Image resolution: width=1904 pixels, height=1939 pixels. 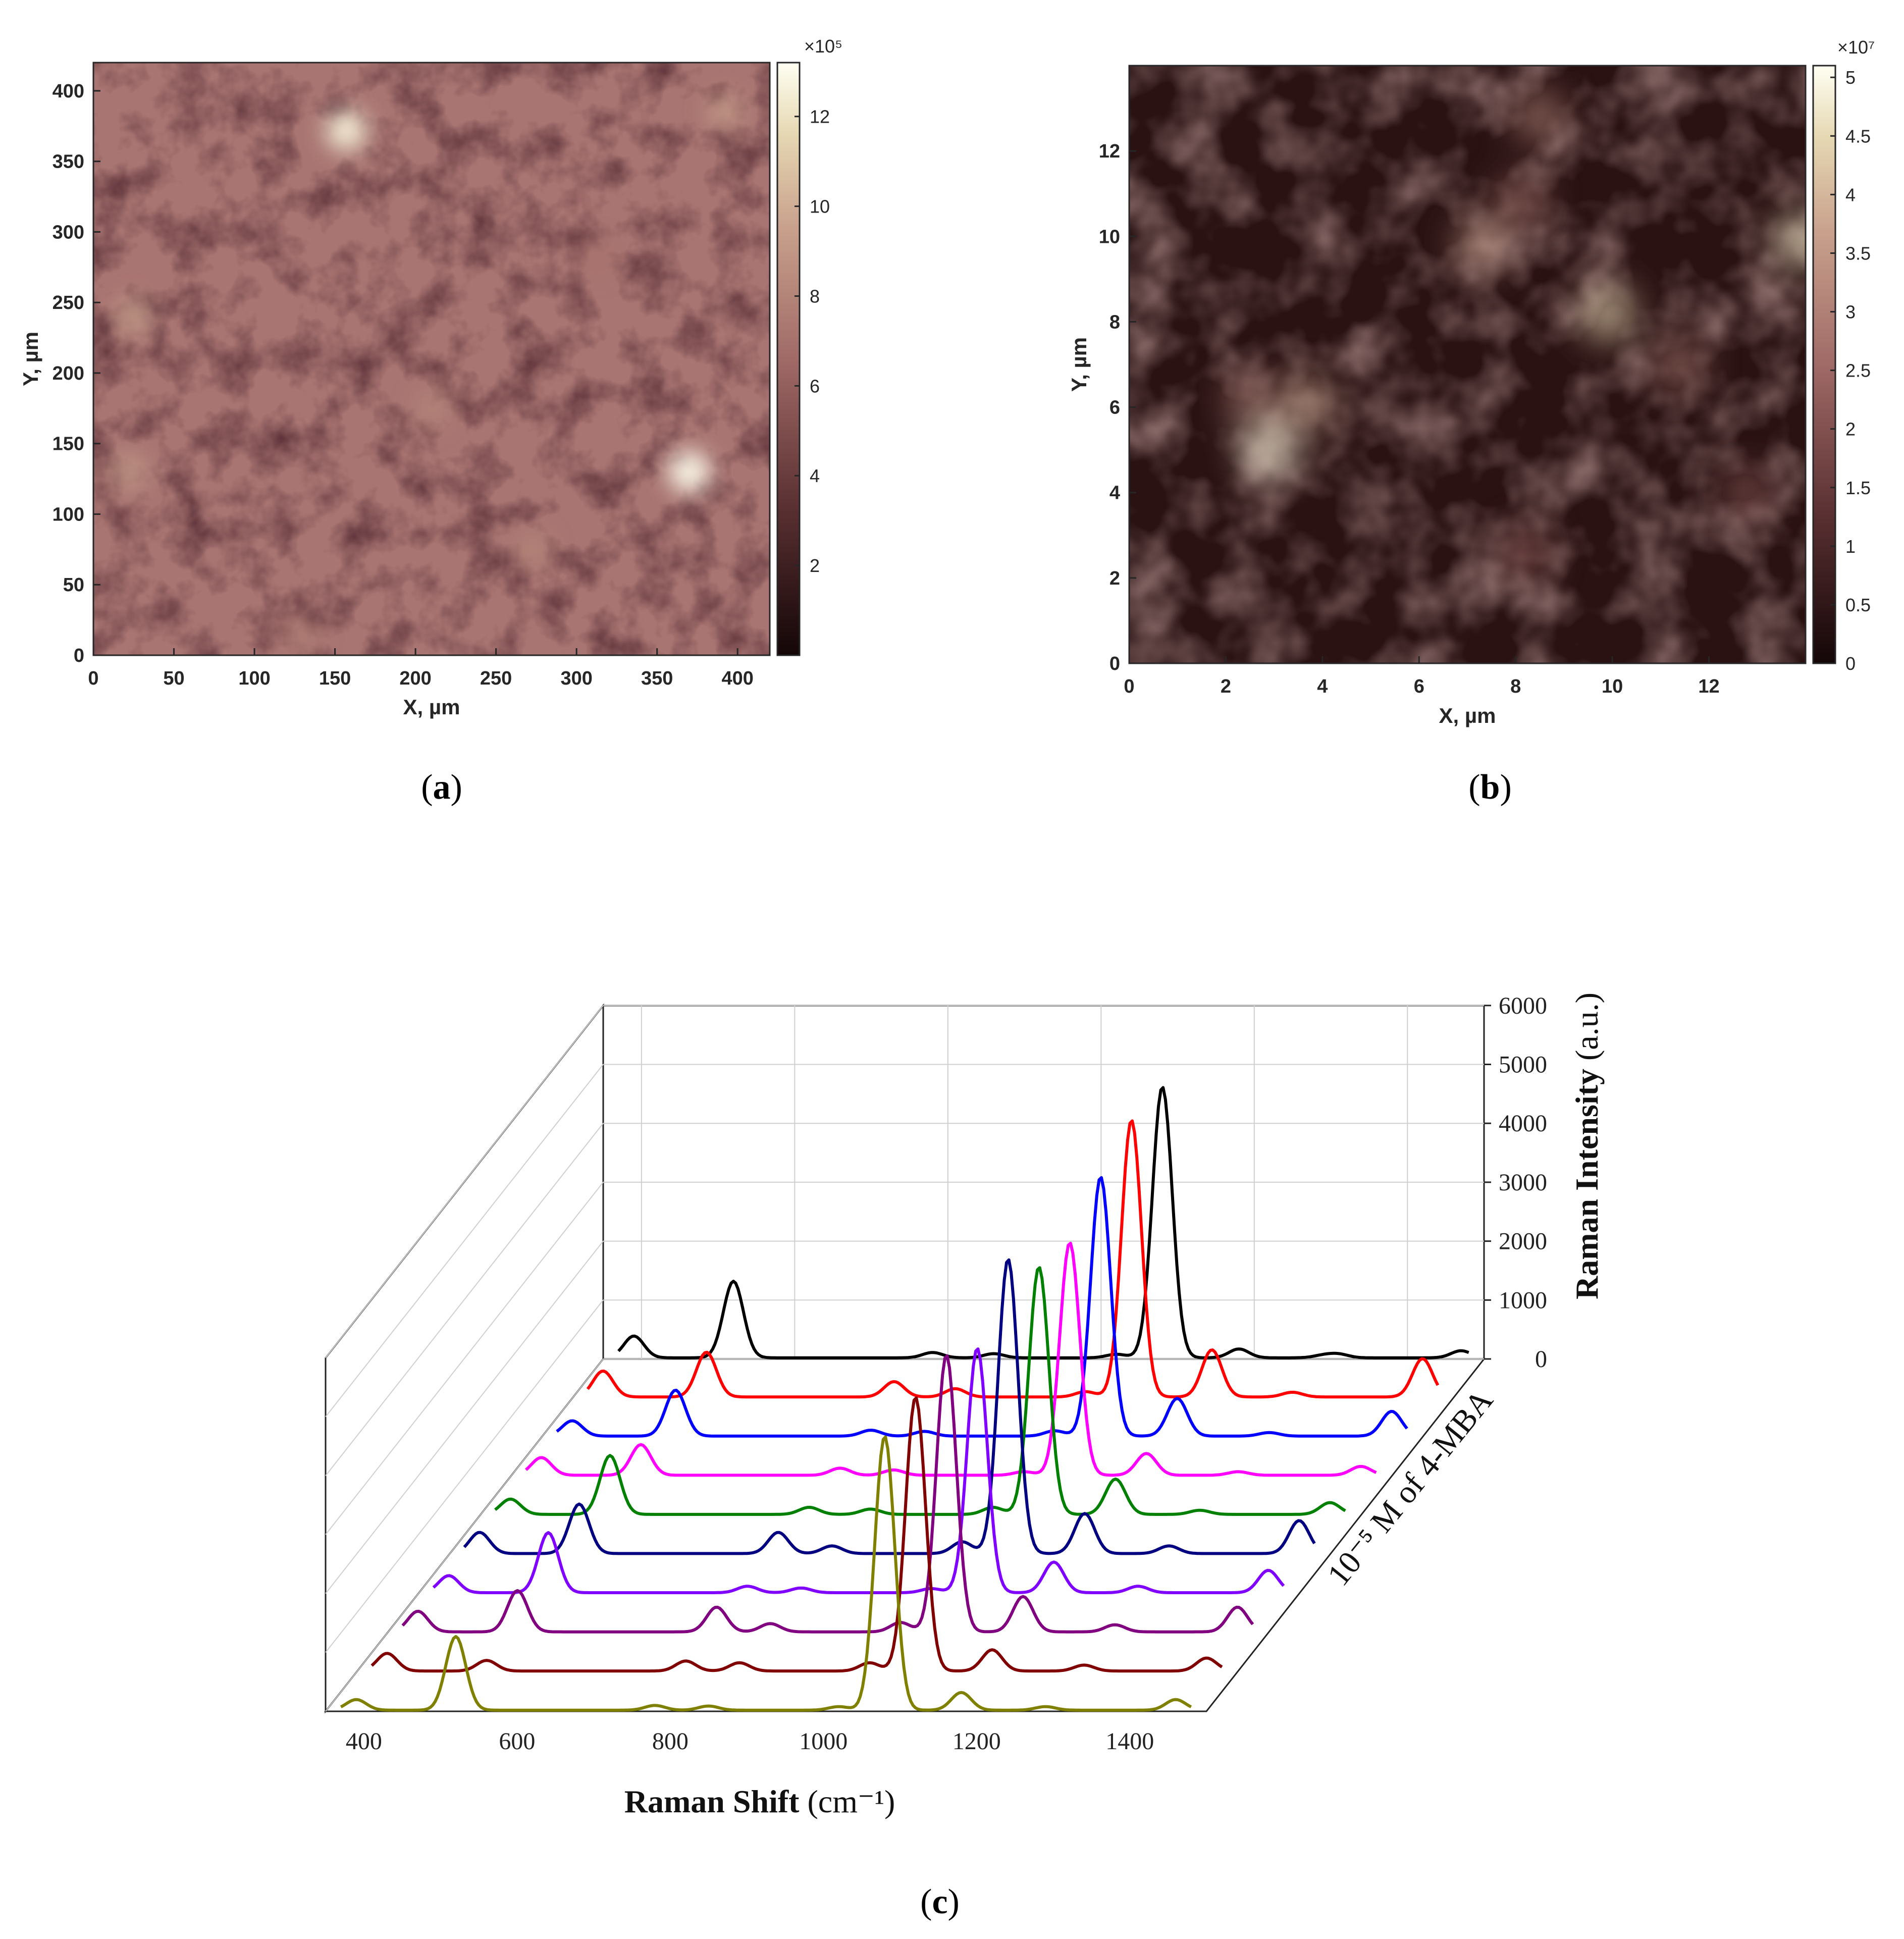 What do you see at coordinates (93, 679) in the screenshot?
I see `x-tick-label: 0` at bounding box center [93, 679].